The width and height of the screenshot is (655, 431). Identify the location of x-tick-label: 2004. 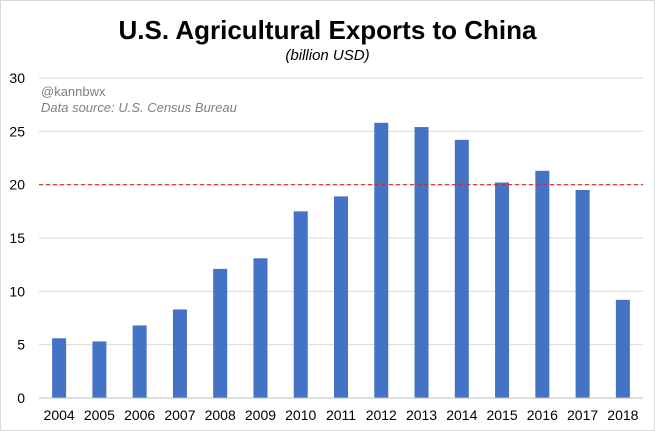
(59, 415).